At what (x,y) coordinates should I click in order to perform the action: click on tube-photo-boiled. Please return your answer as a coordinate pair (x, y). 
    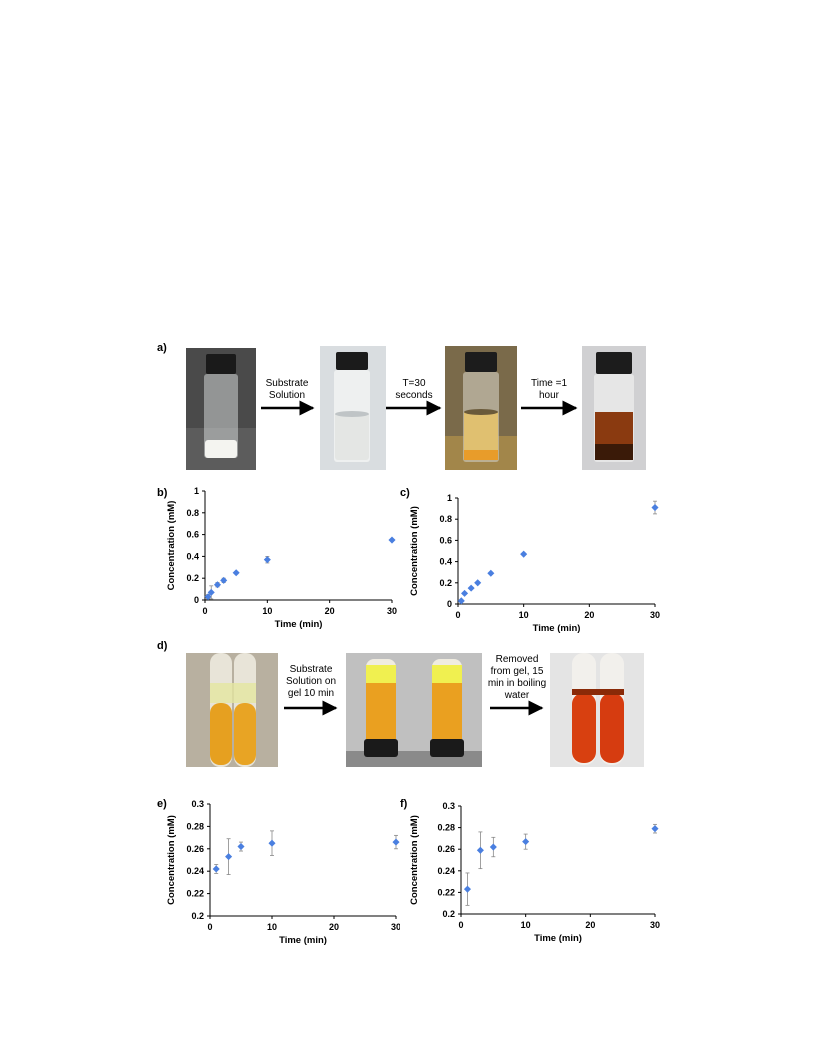
    Looking at the image, I should click on (597, 710).